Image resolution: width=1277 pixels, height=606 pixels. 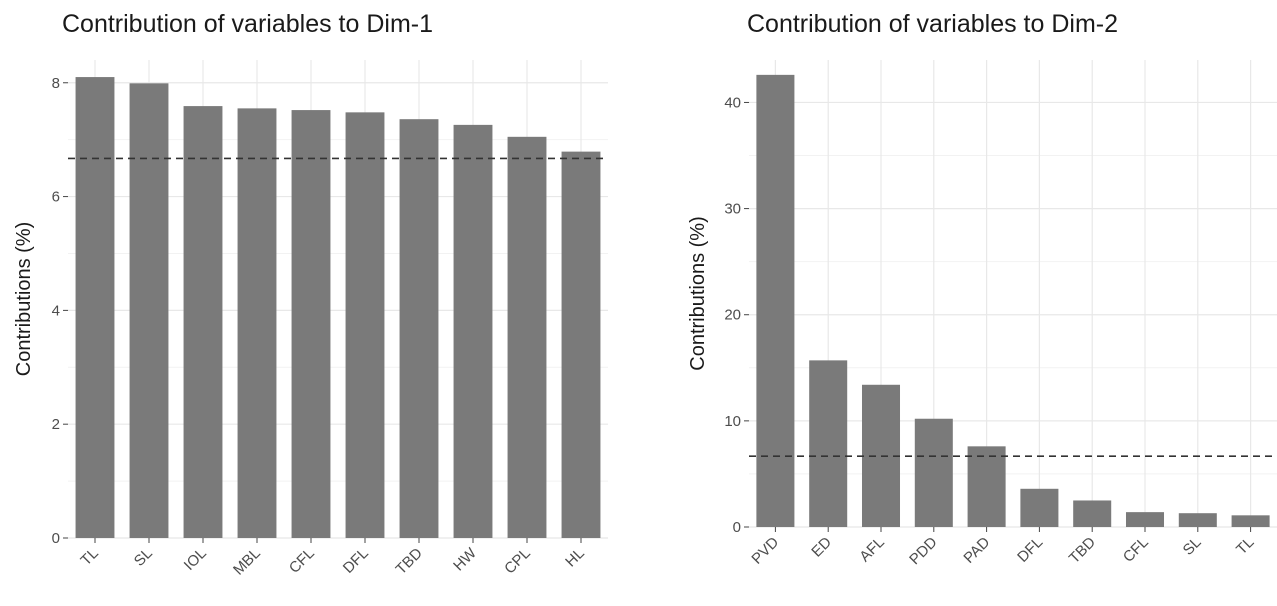 What do you see at coordinates (933, 472) in the screenshot?
I see `bar-pdd` at bounding box center [933, 472].